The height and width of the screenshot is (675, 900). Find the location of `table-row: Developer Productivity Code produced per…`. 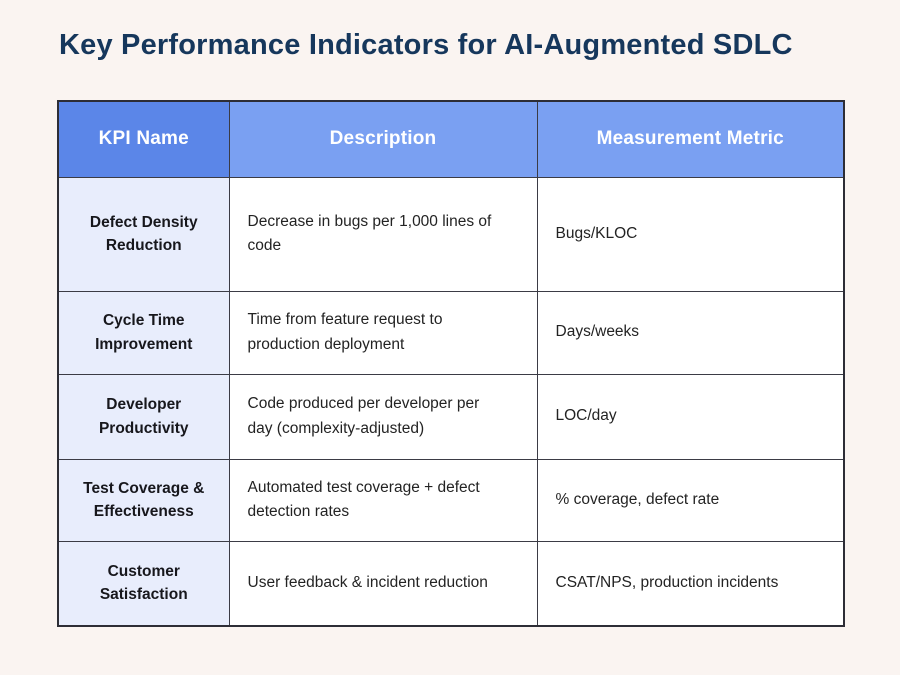

table-row: Developer Productivity Code produced per… is located at coordinates (451, 416).